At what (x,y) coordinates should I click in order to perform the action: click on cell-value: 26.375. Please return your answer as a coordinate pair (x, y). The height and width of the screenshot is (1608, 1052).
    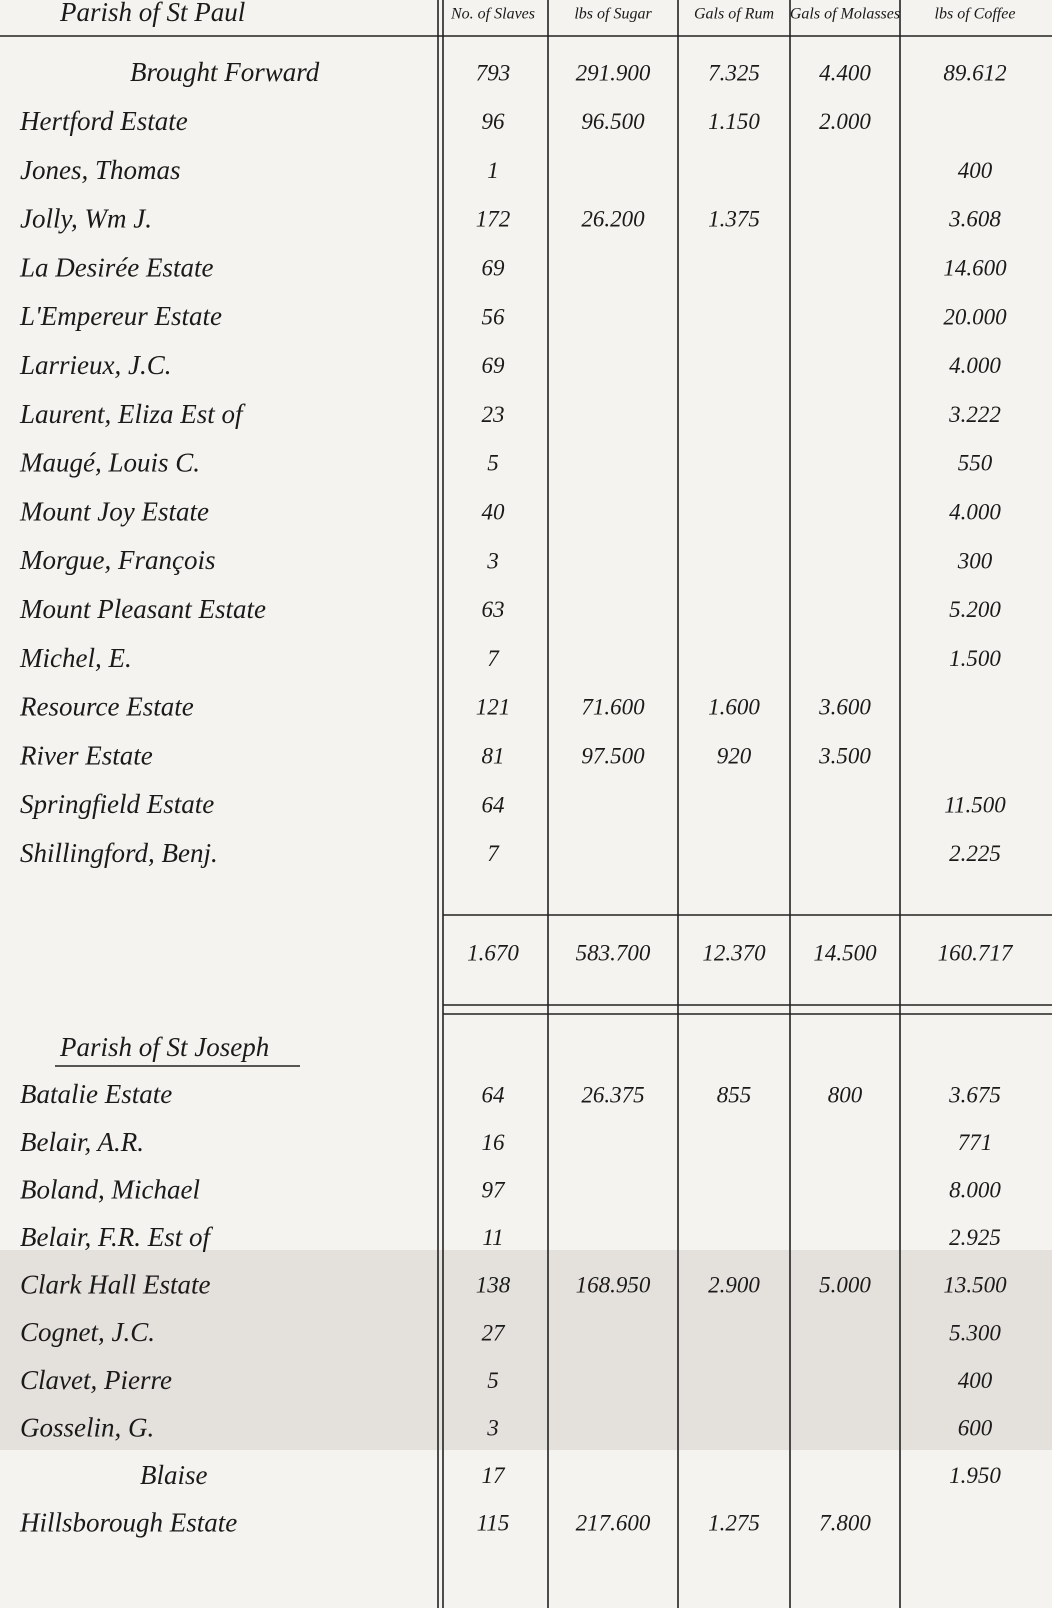
    Looking at the image, I should click on (612, 1094).